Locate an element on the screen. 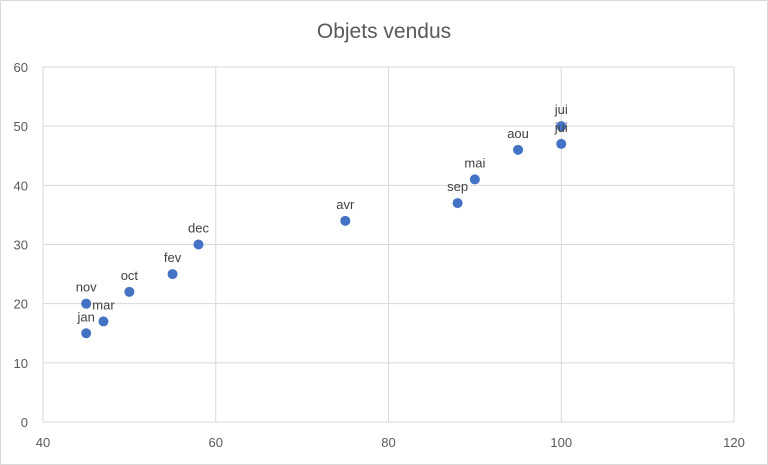  data-label: mar is located at coordinates (103, 304).